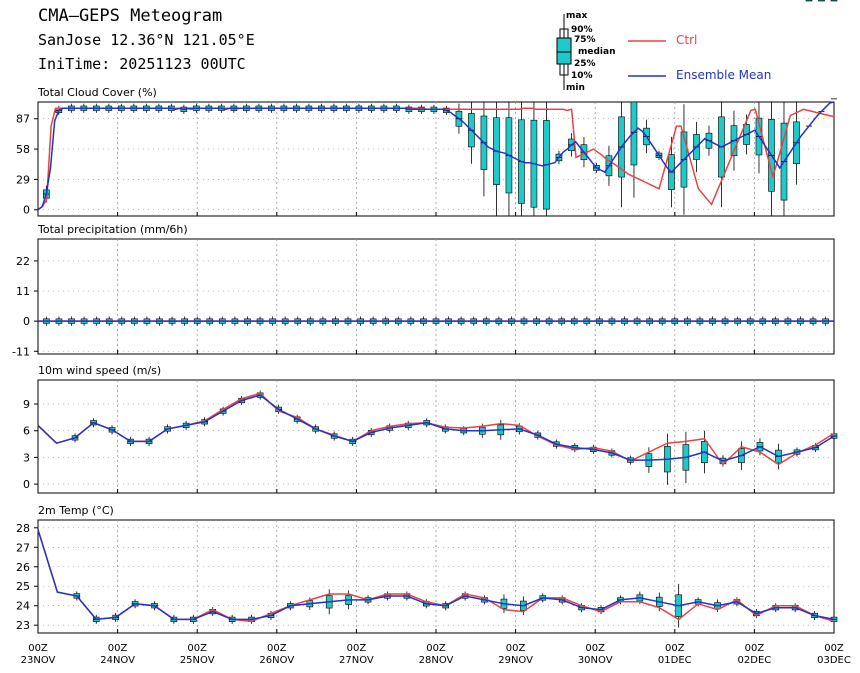 The image size is (860, 673). Describe the element at coordinates (582, 30) in the screenshot. I see `legend-label-p90: 90%` at that location.